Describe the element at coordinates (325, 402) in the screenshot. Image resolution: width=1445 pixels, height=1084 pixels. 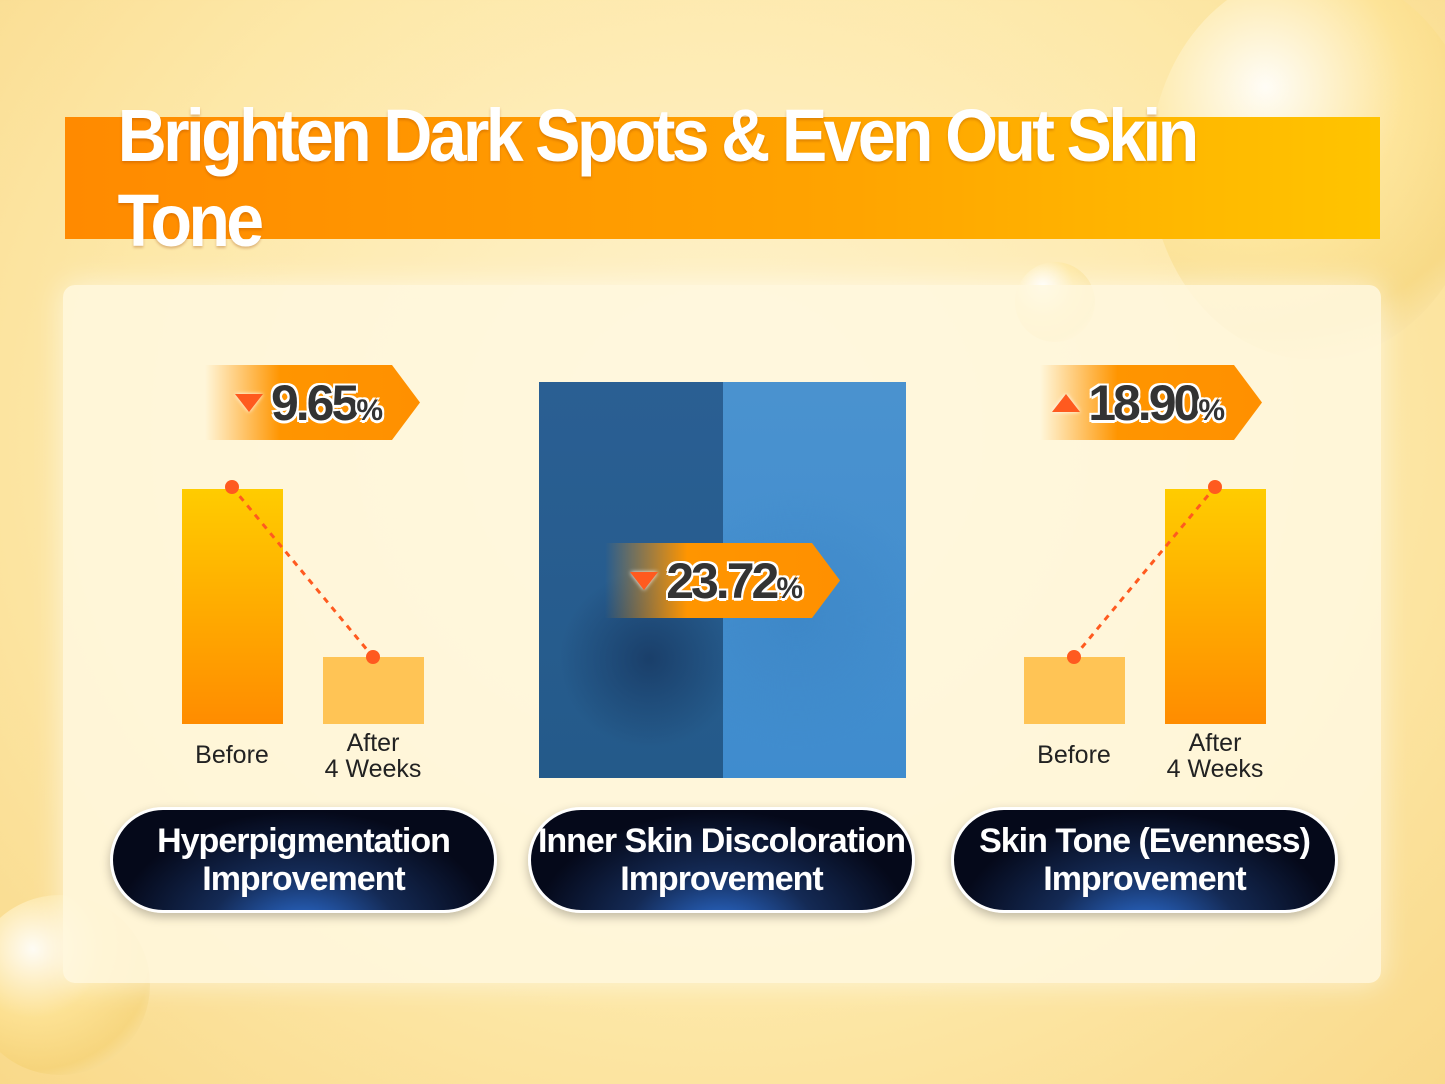
I see `badge-value: 9.65%` at that location.